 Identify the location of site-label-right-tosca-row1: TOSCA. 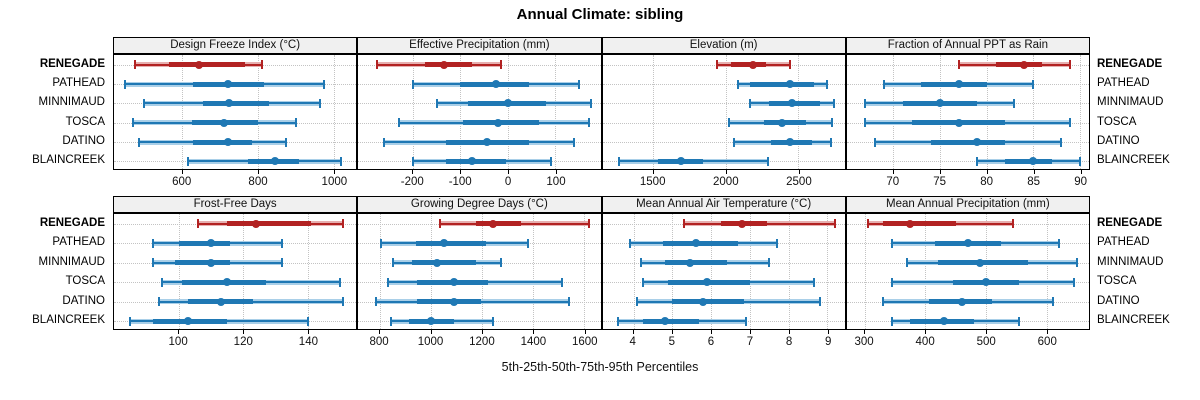
(1117, 281).